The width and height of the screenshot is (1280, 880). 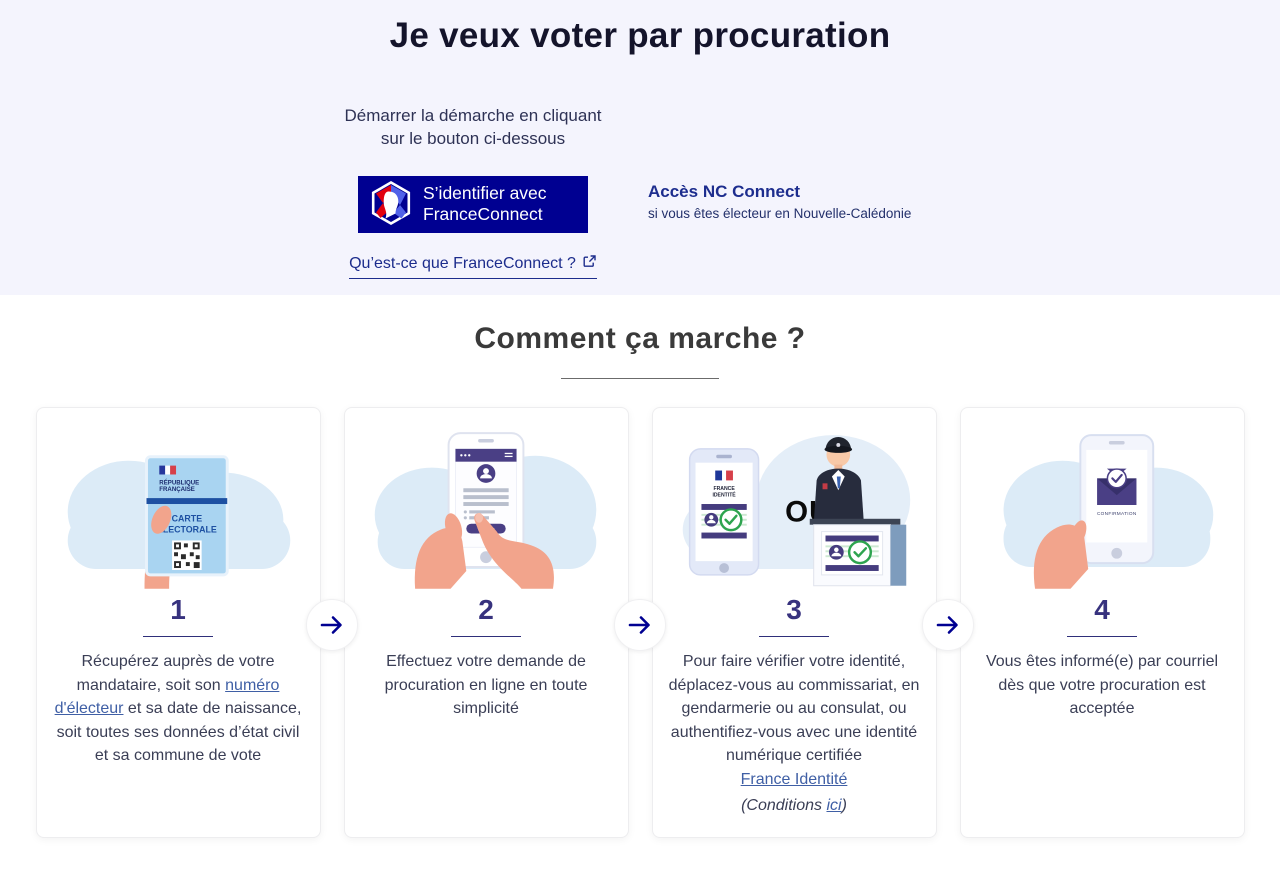 What do you see at coordinates (485, 510) in the screenshot?
I see `step2-illustration: valider` at bounding box center [485, 510].